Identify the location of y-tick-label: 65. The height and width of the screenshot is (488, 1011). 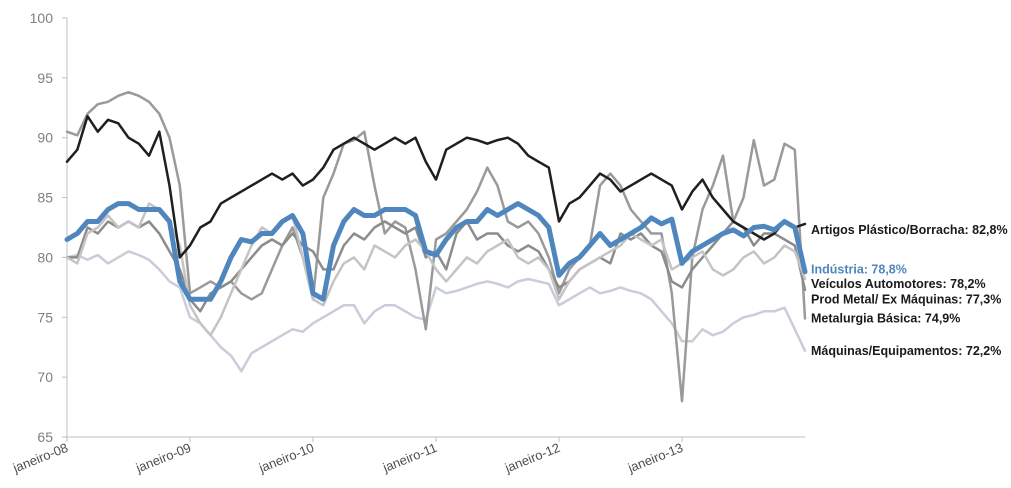
(45, 437).